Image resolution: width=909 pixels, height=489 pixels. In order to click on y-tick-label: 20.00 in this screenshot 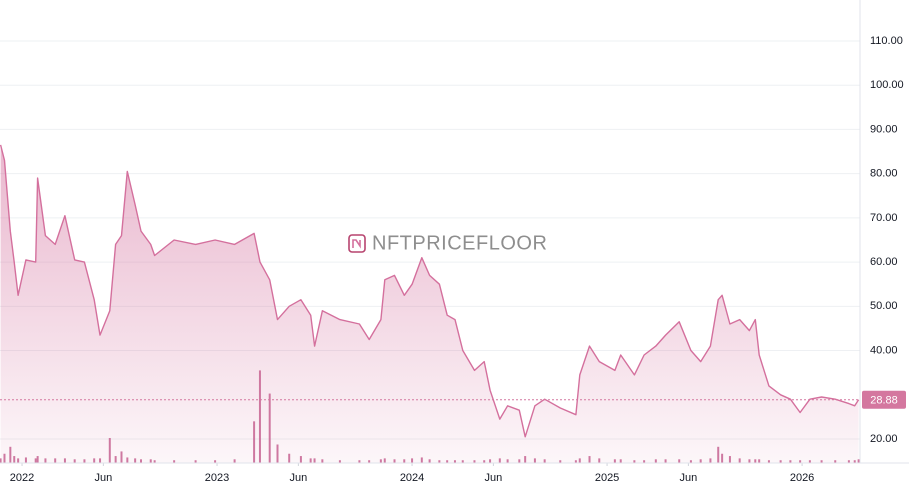, I will do `click(884, 439)`.